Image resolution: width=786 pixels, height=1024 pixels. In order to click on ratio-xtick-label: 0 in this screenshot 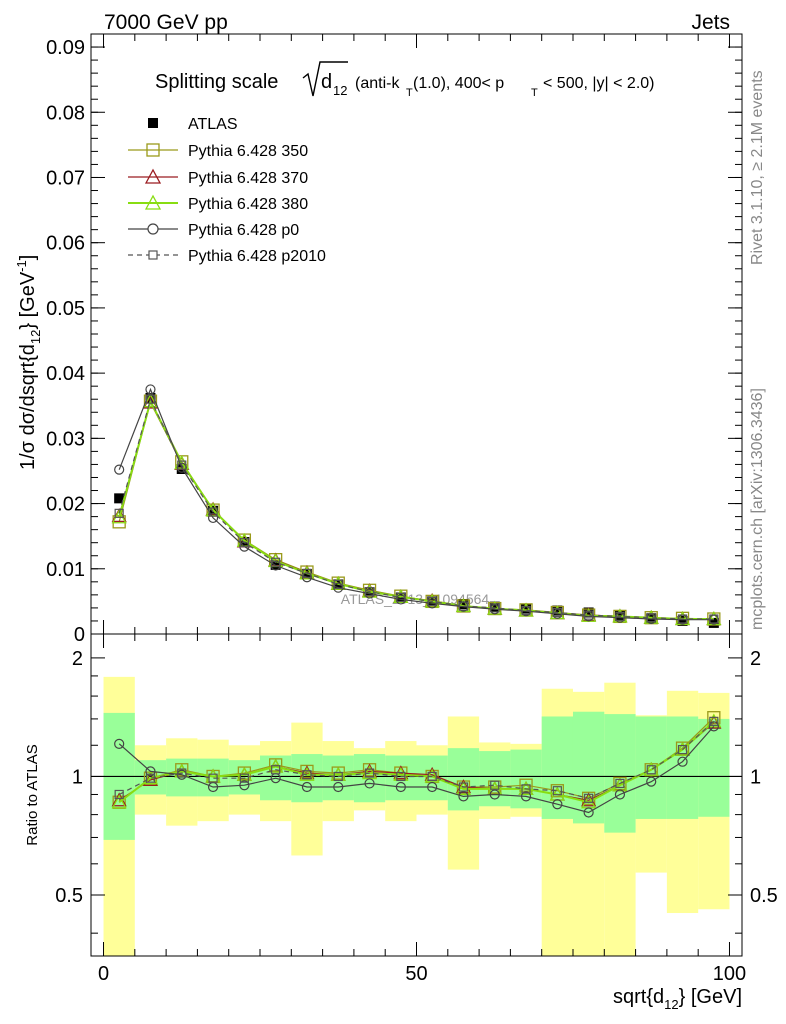, I will do `click(103, 974)`.